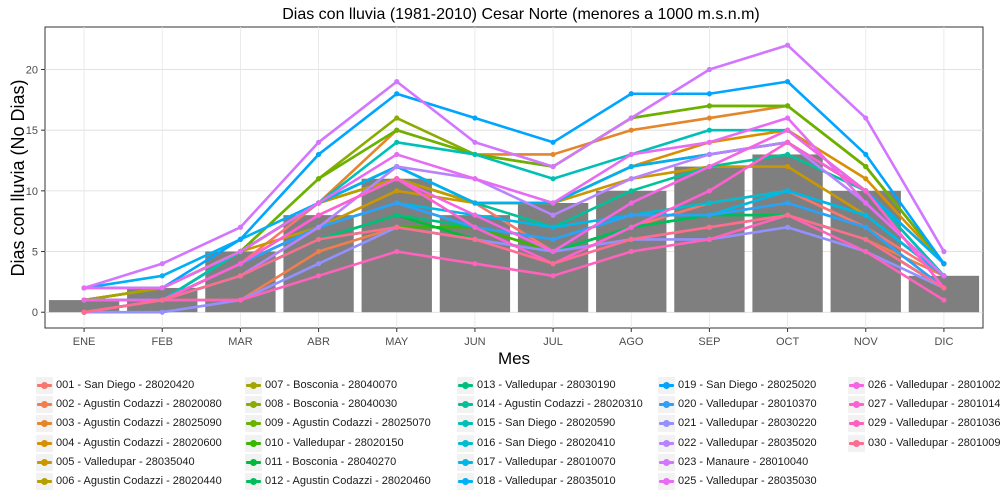  Describe the element at coordinates (125, 461) in the screenshot. I see `legend-label: 005 - Valledupar - 28035040` at that location.